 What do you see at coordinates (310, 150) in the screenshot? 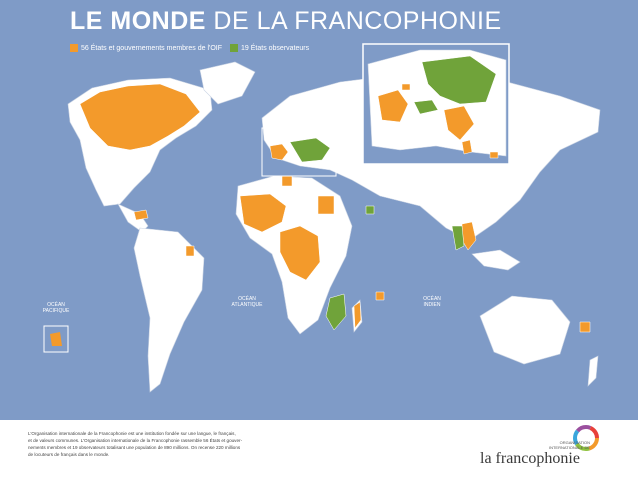
I see `central-europe-observer-shape` at bounding box center [310, 150].